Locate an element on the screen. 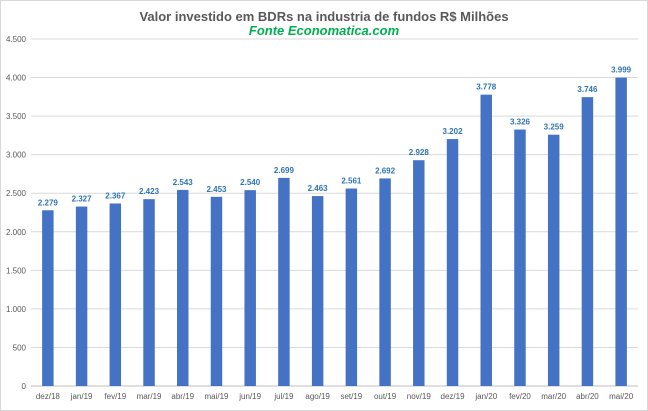  data-label: 2.540 is located at coordinates (250, 182).